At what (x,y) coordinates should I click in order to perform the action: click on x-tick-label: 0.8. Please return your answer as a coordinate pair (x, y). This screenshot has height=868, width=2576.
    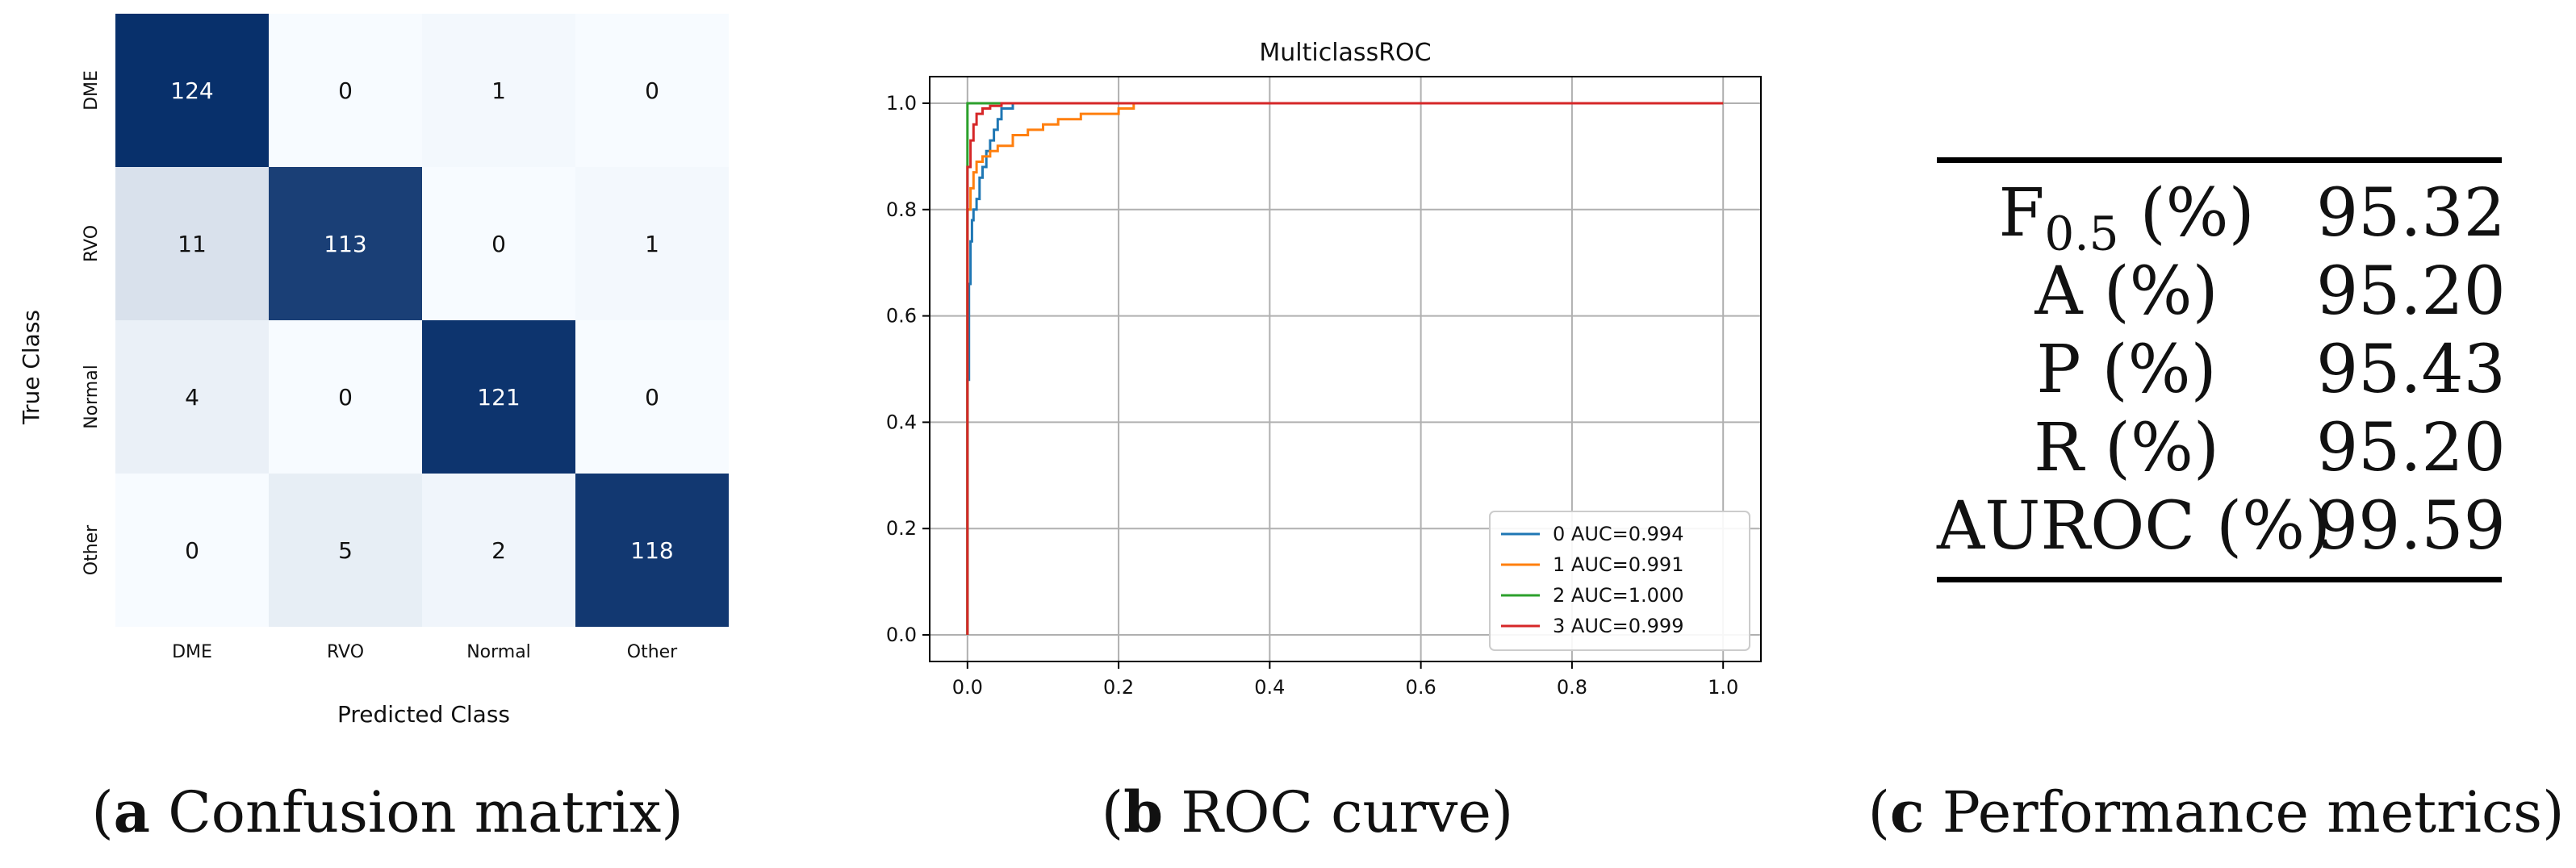
    Looking at the image, I should click on (1572, 688).